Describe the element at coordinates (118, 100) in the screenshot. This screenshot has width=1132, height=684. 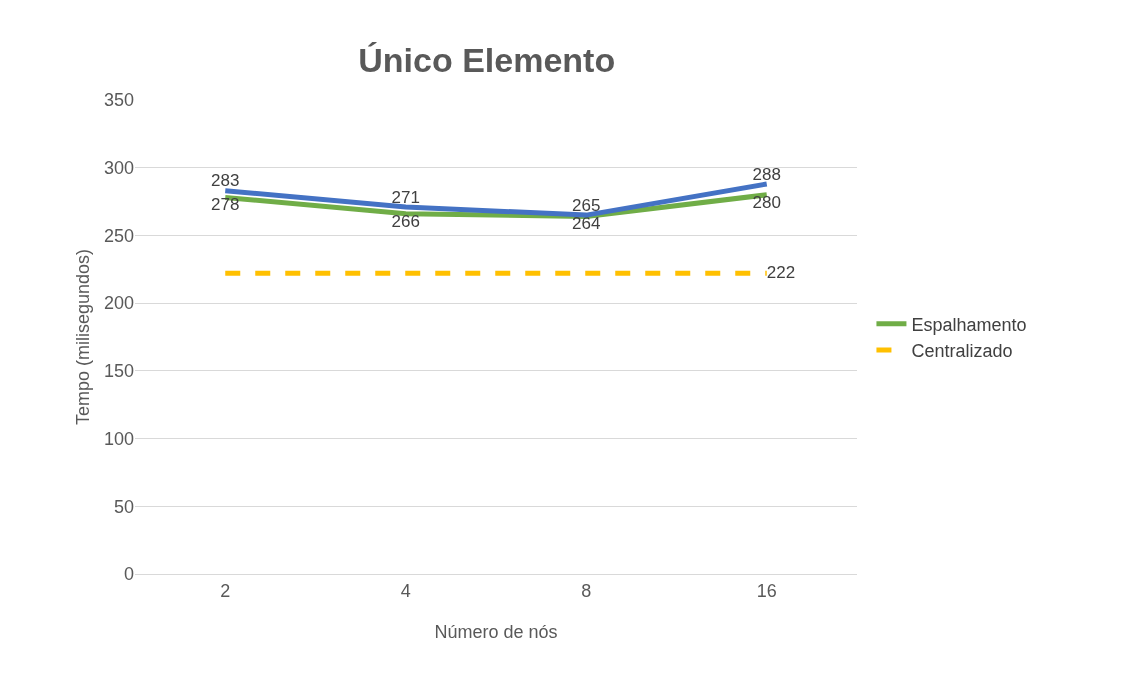
I see `y-tick-label: 350` at that location.